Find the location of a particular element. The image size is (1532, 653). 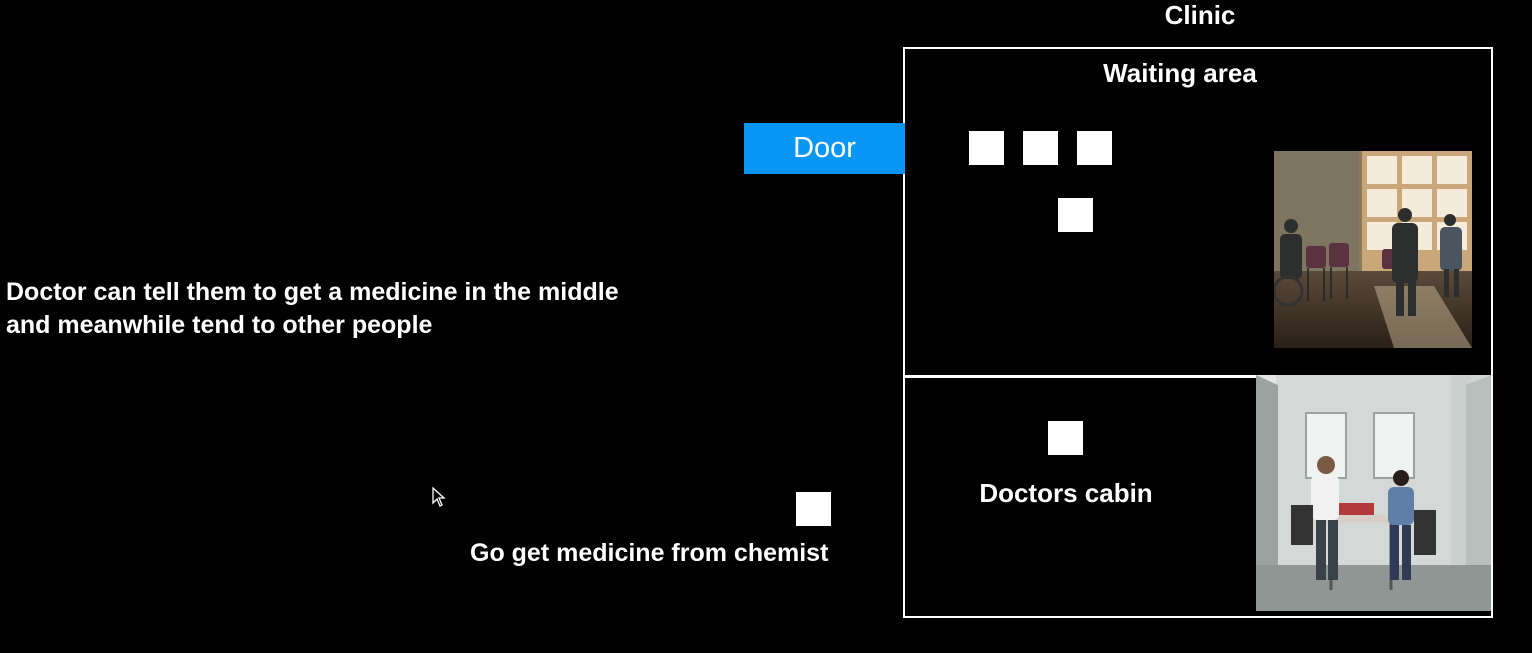

door-label: Door is located at coordinates (824, 148).